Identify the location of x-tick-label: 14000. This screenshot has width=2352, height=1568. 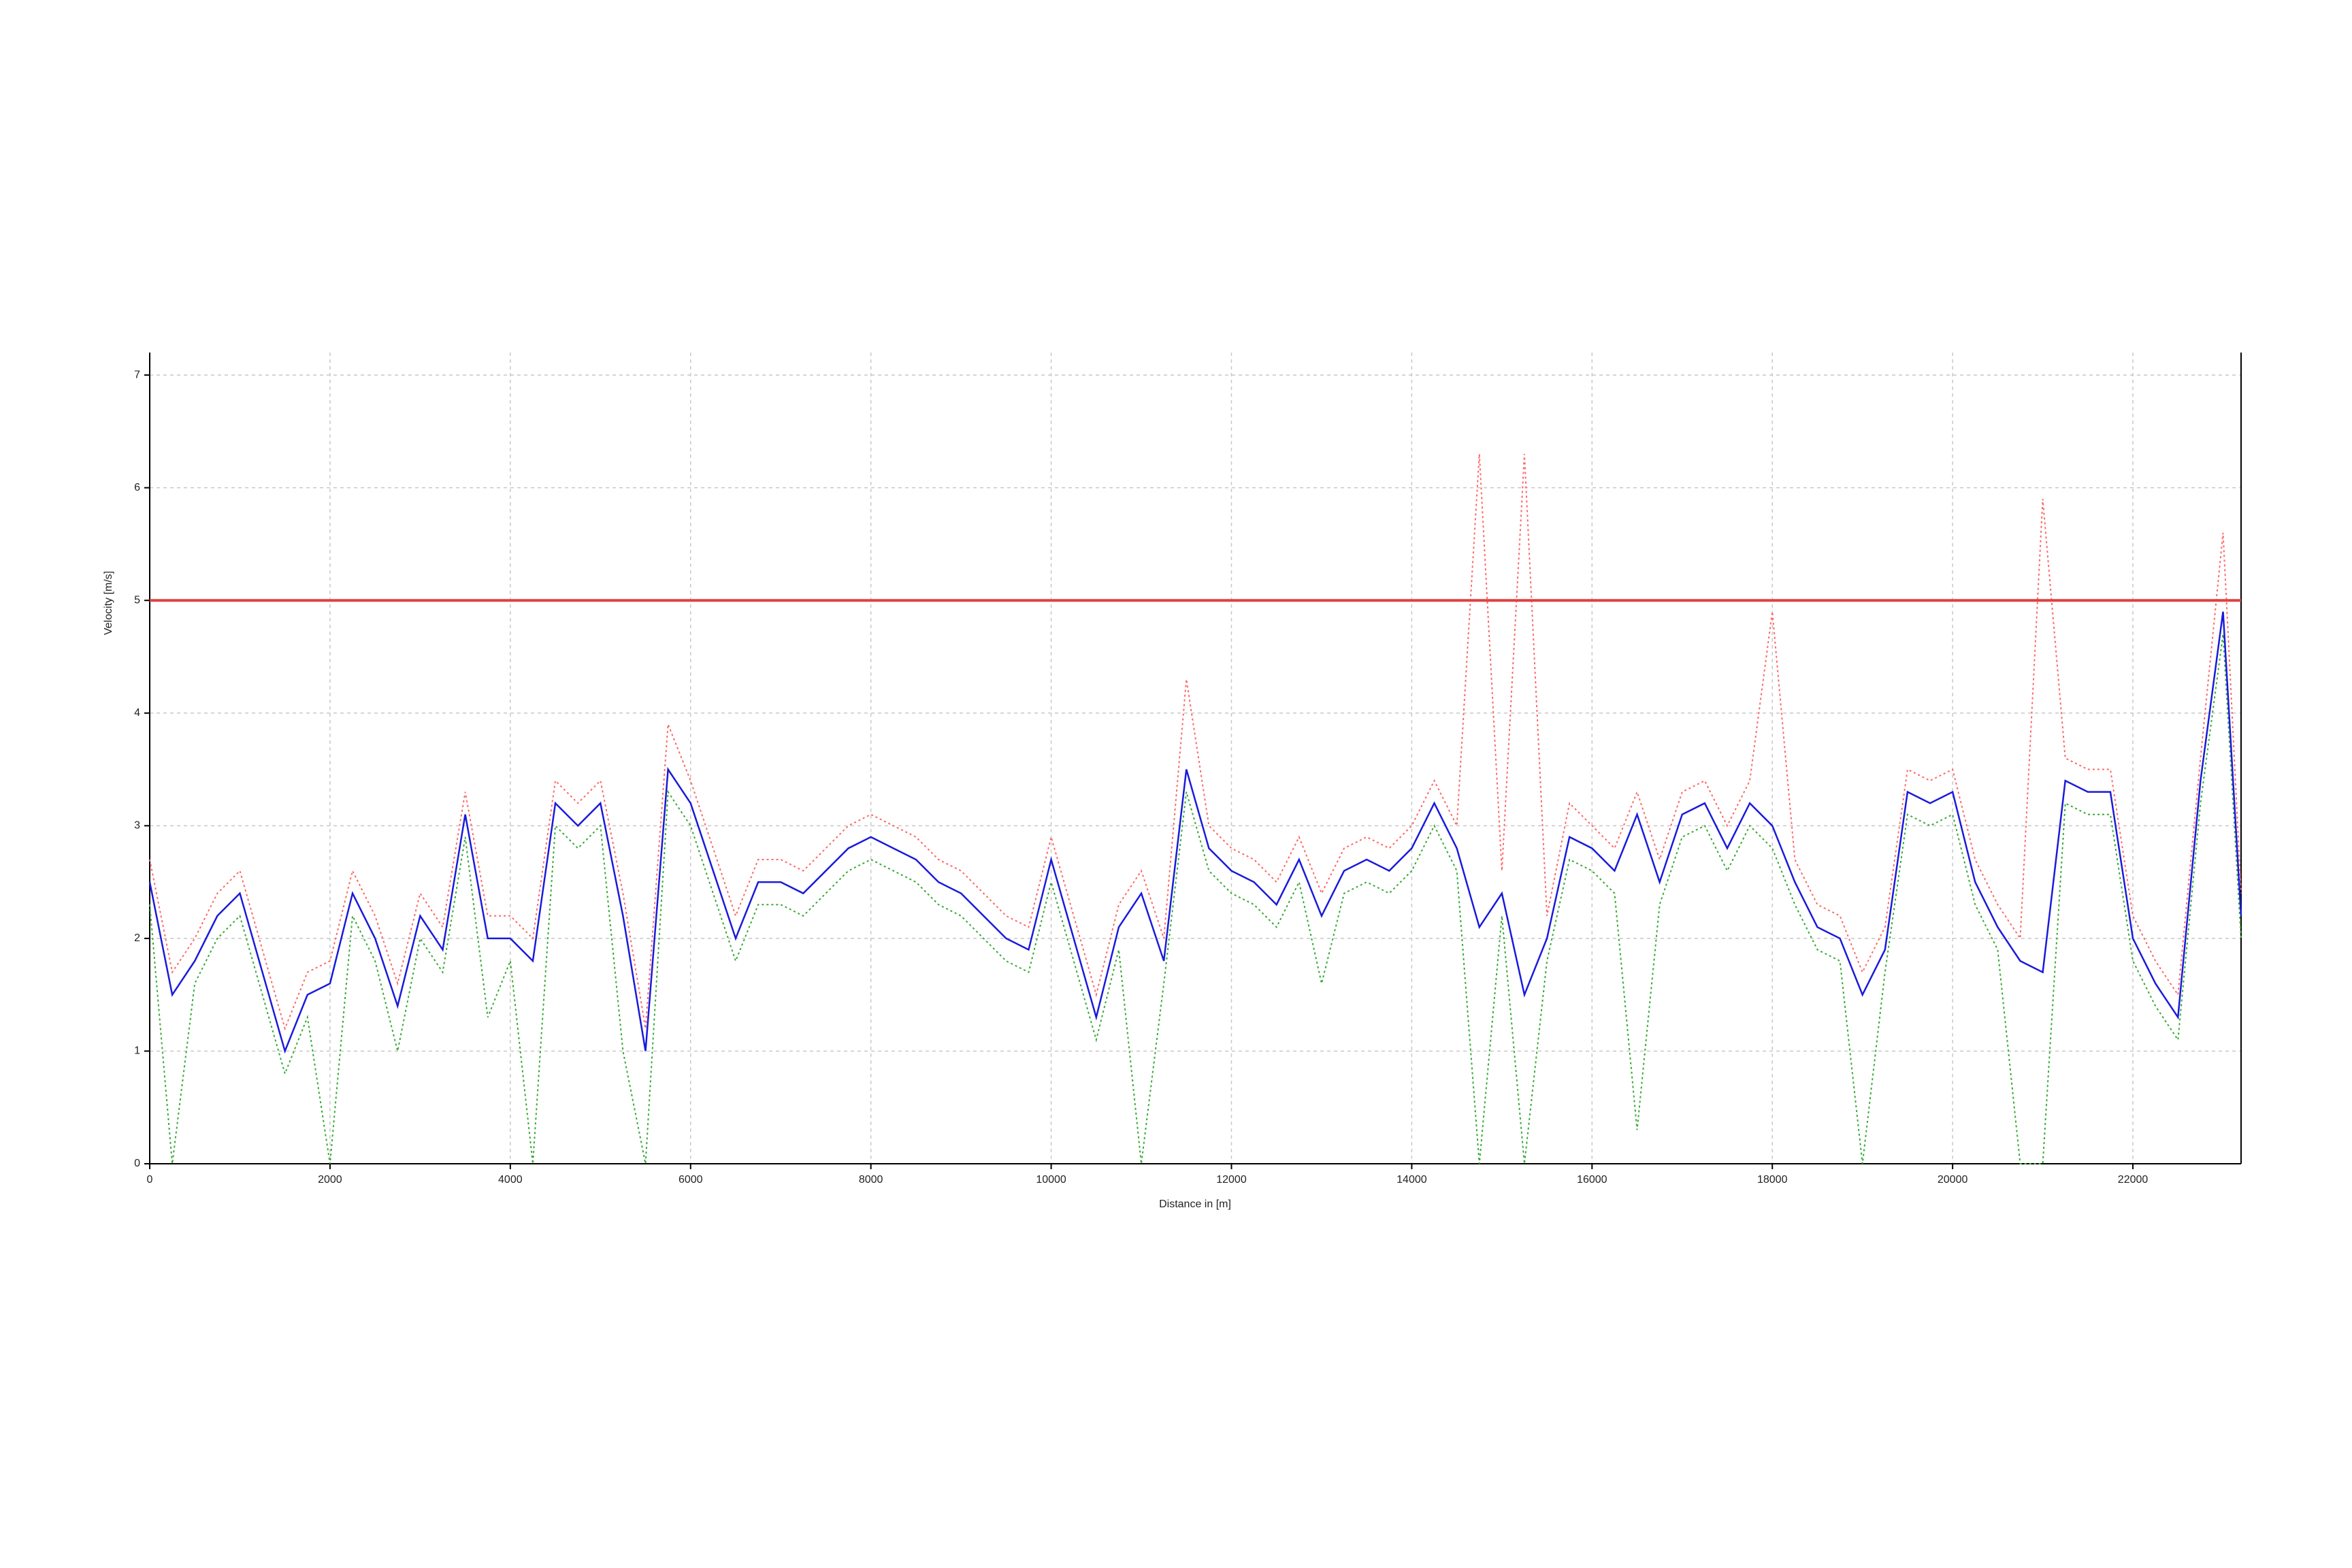
(1411, 1180).